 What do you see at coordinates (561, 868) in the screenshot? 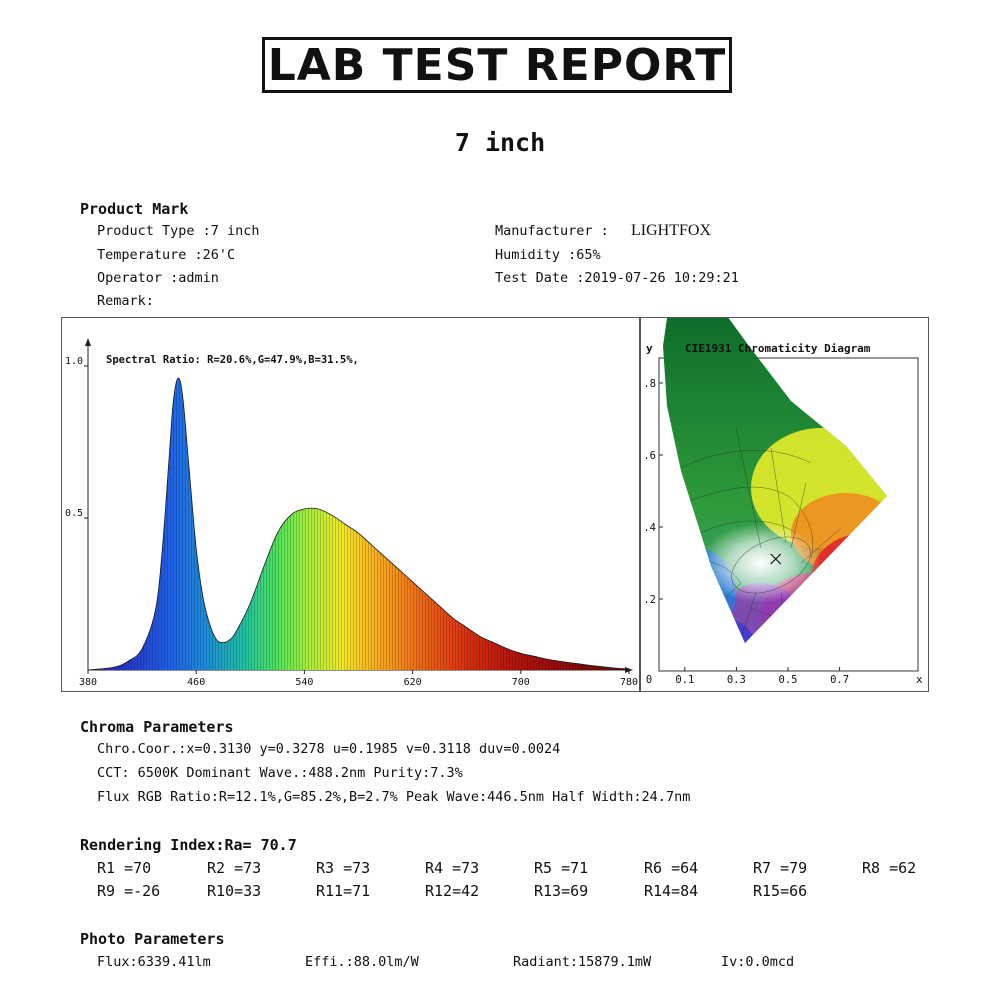
I see `rendering-value: R5 =71` at bounding box center [561, 868].